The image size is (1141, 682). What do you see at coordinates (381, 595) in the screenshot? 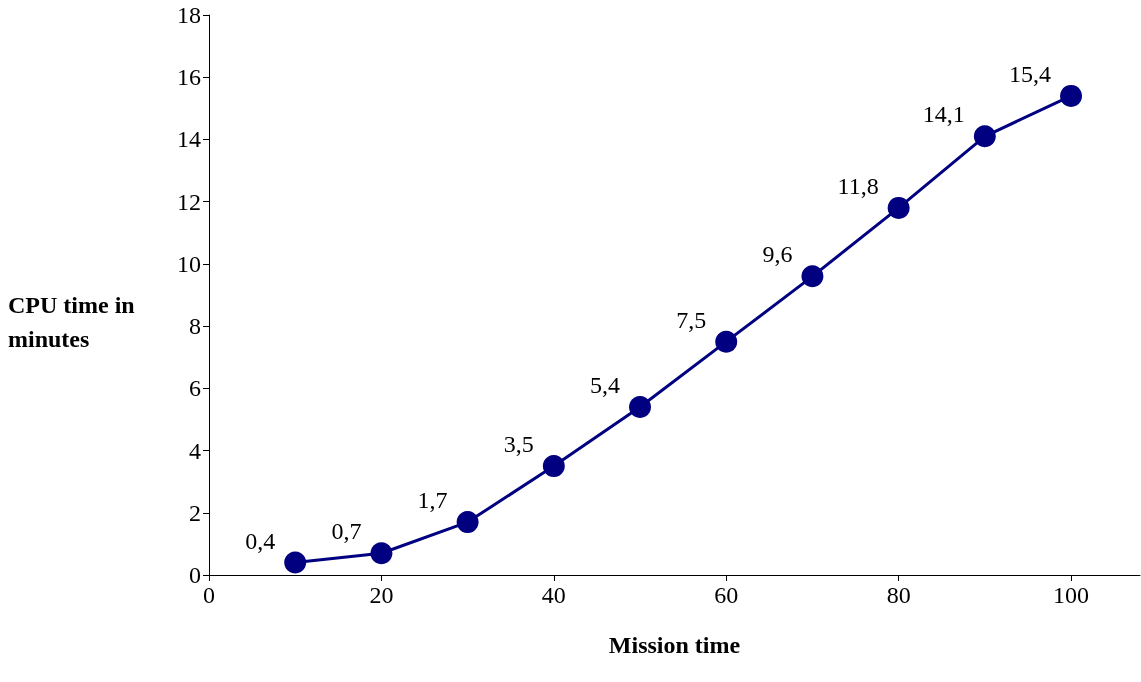
I see `x-tick-label: 20` at bounding box center [381, 595].